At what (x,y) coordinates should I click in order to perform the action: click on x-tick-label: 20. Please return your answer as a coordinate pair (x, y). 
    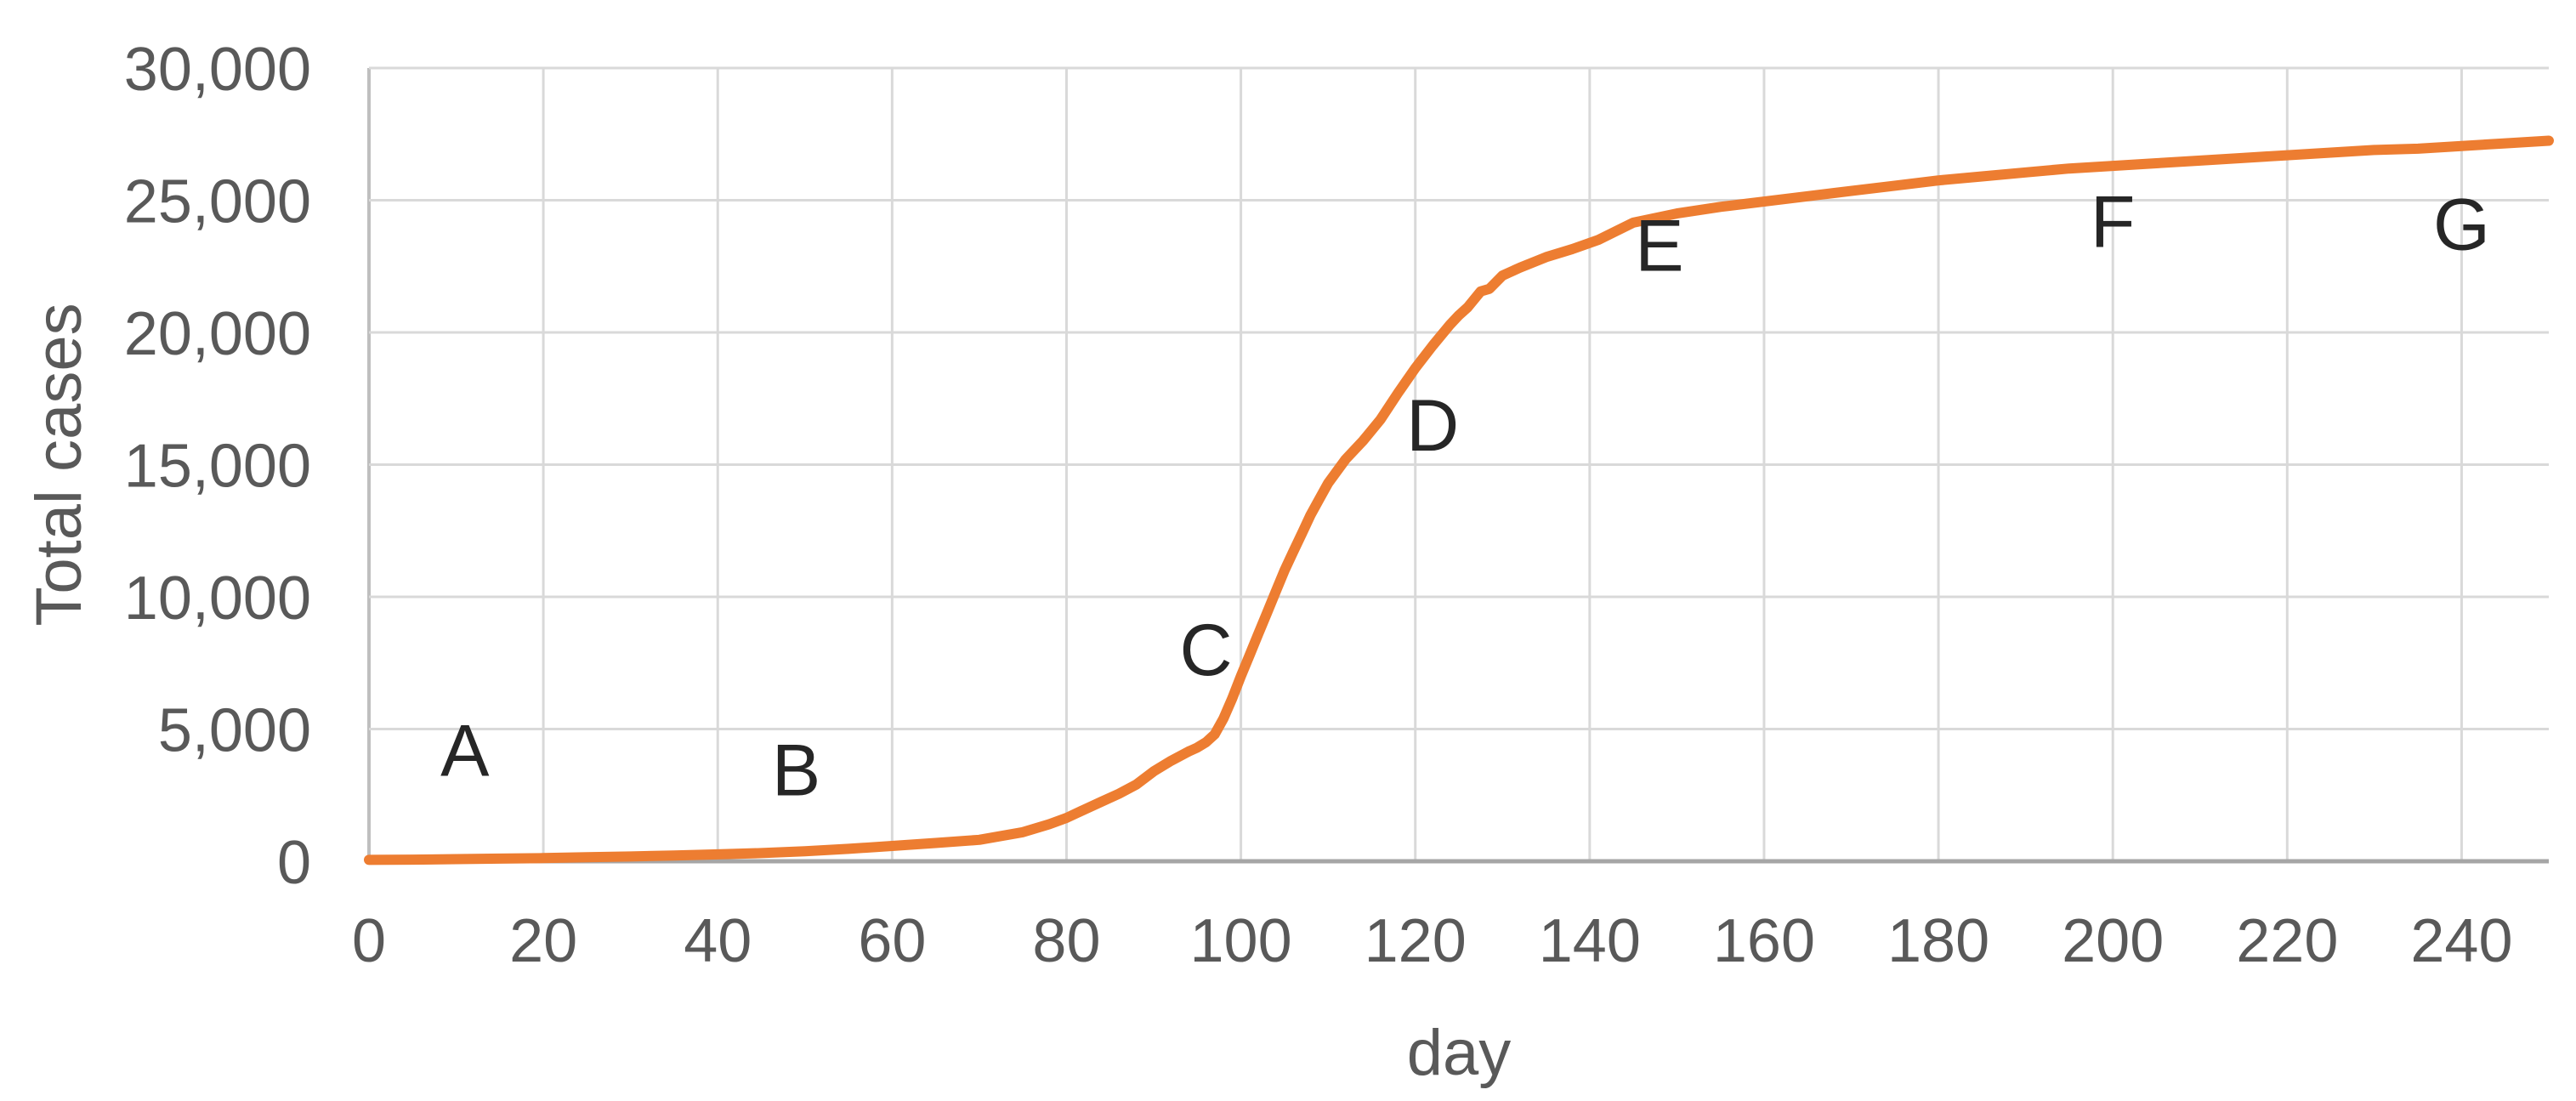
    Looking at the image, I should click on (543, 941).